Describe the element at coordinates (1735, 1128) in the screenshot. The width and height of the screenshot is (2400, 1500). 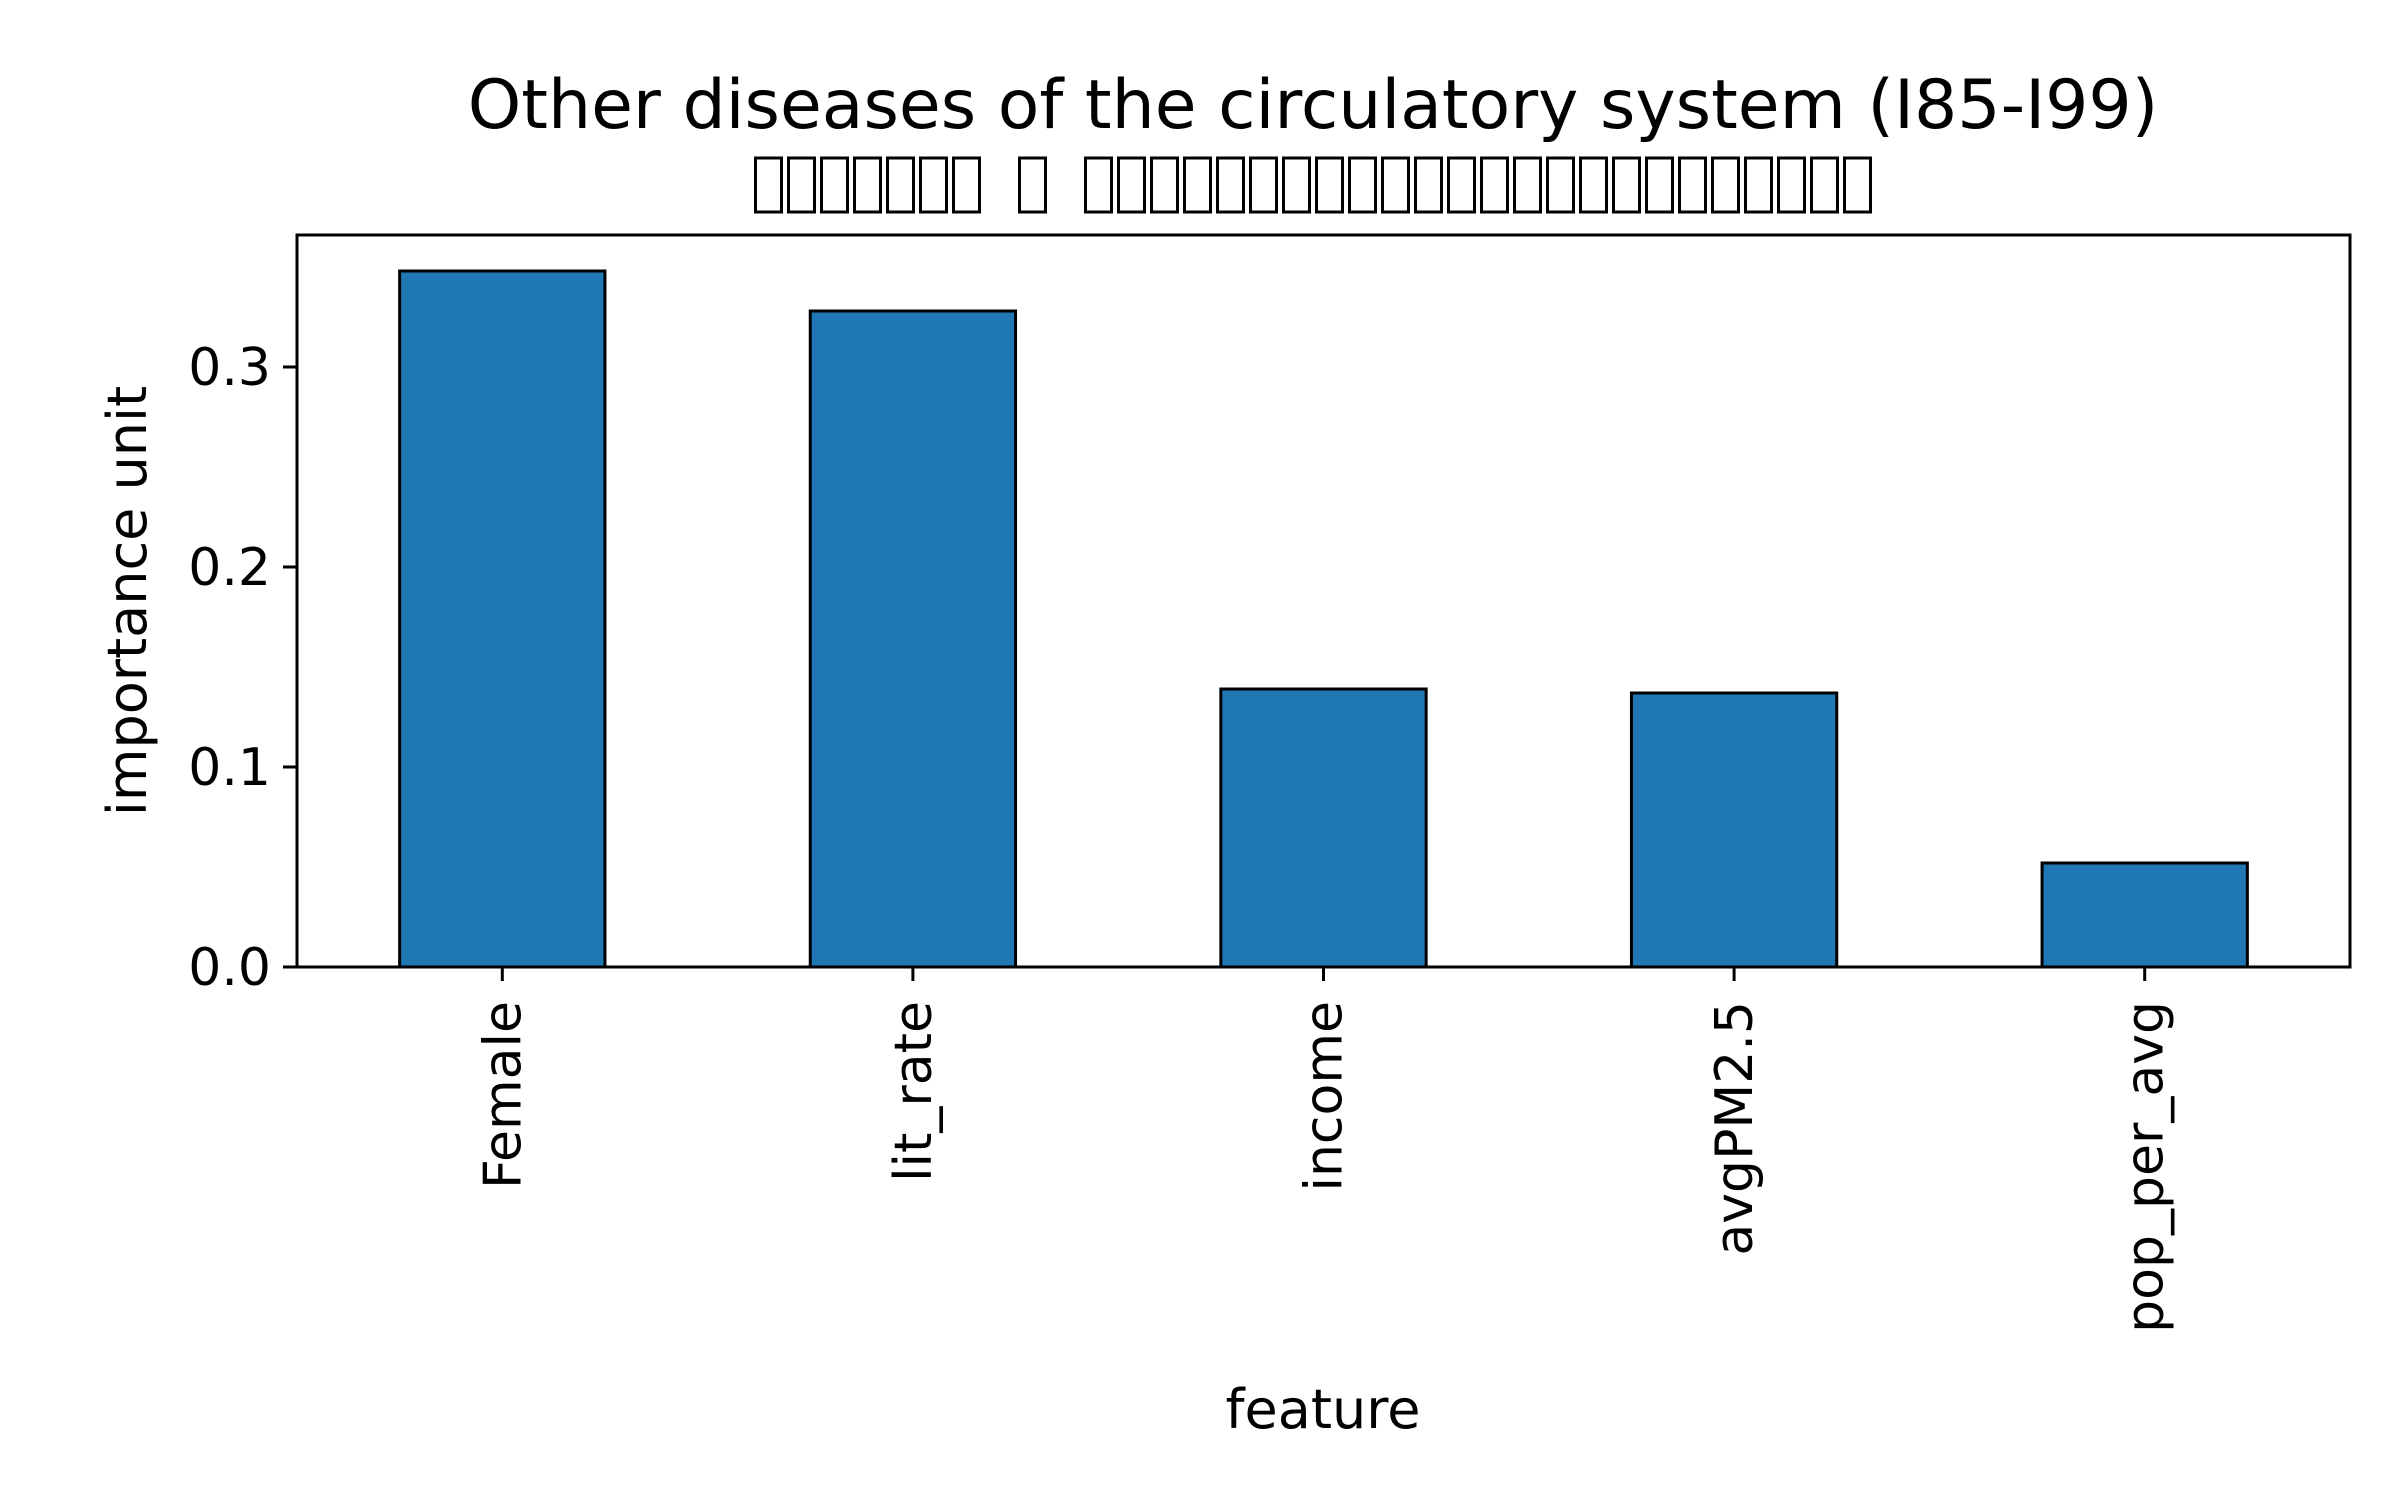
I see `x-tick-label: avgPM2.5` at that location.